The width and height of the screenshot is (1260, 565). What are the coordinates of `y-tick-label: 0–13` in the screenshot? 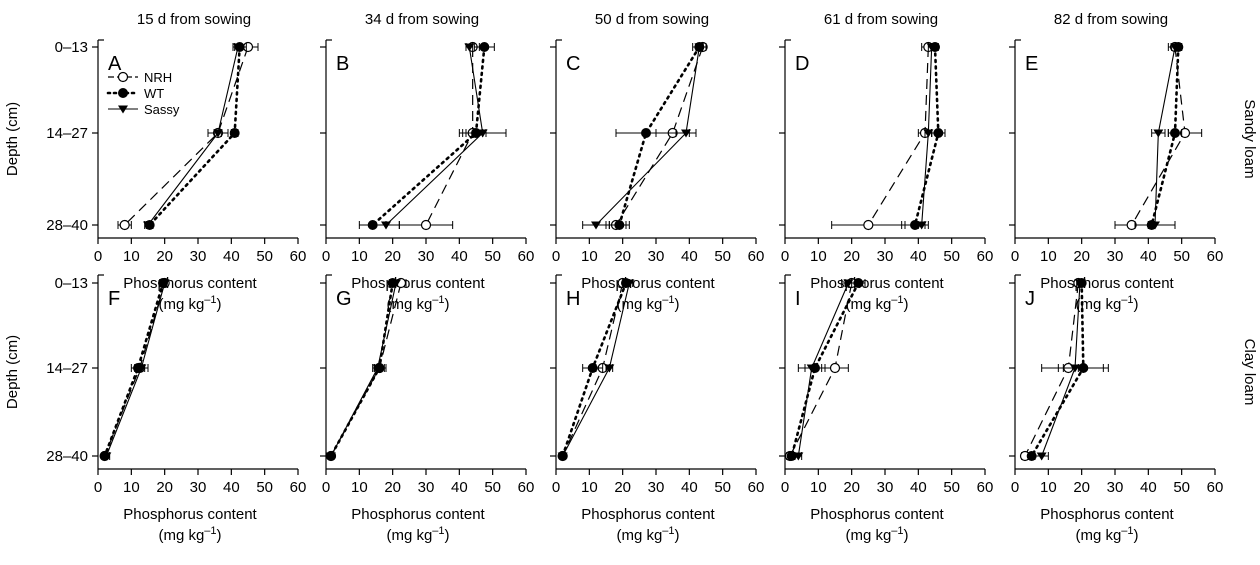 It's located at (71, 47).